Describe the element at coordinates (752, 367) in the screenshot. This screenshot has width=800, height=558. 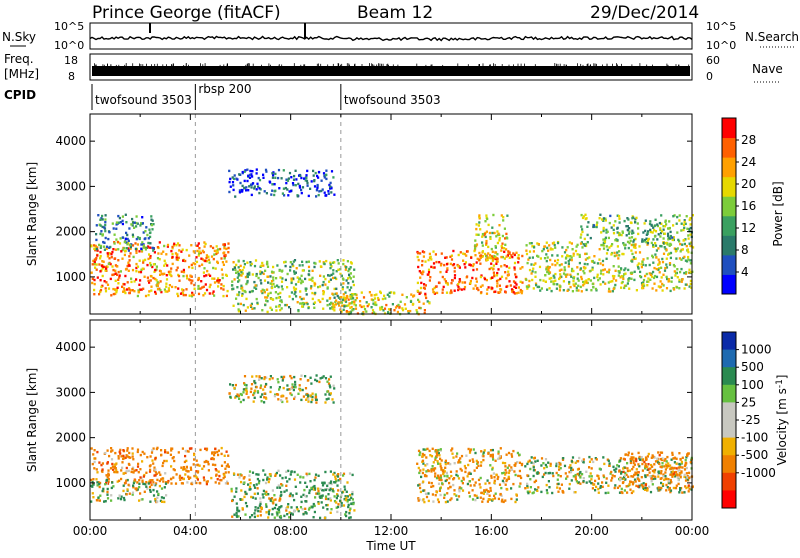
I see `velocity-colorbar-tick-label: 500` at that location.